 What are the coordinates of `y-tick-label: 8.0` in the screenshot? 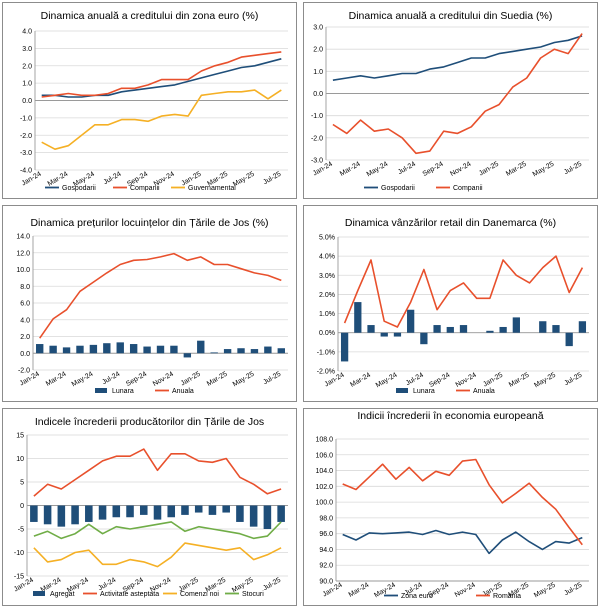 It's located at (25, 287).